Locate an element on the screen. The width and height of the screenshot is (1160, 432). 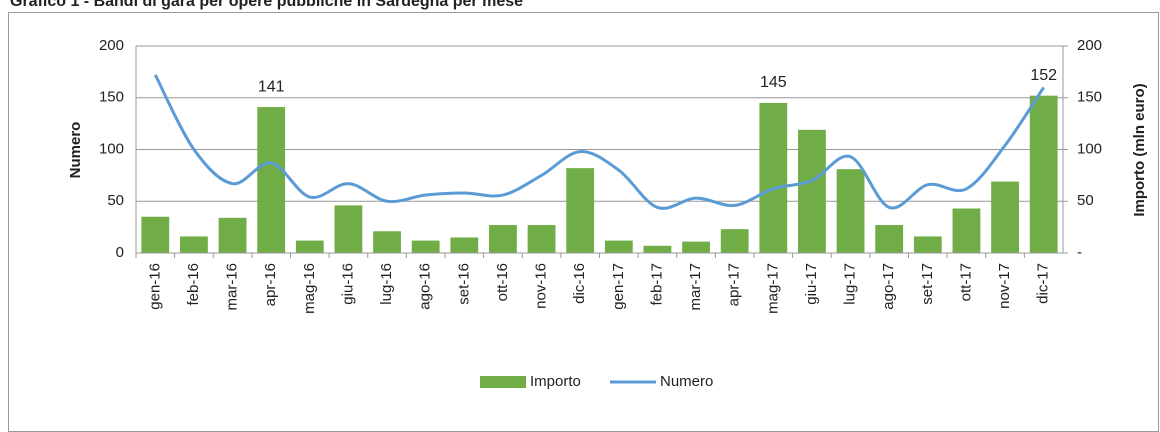
x-tick-label: gen-17 is located at coordinates (618, 286).